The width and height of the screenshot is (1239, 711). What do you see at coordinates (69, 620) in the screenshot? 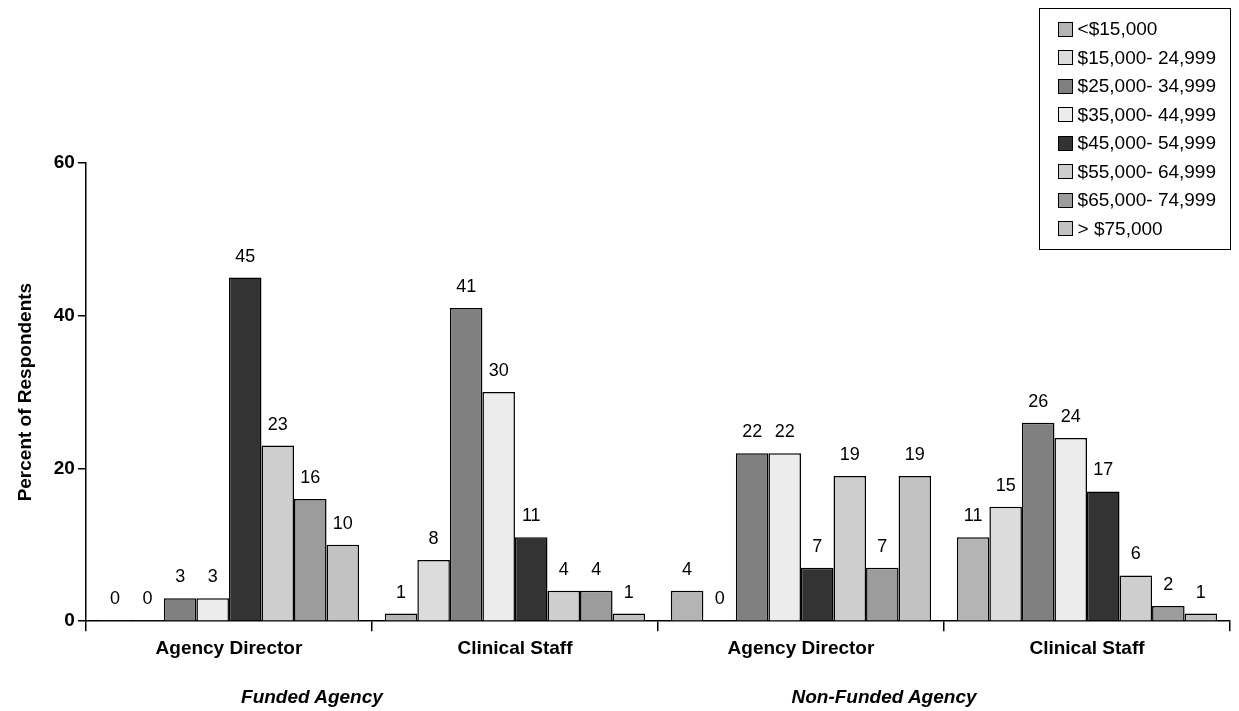
I see `y-tick-label: 0` at bounding box center [69, 620].